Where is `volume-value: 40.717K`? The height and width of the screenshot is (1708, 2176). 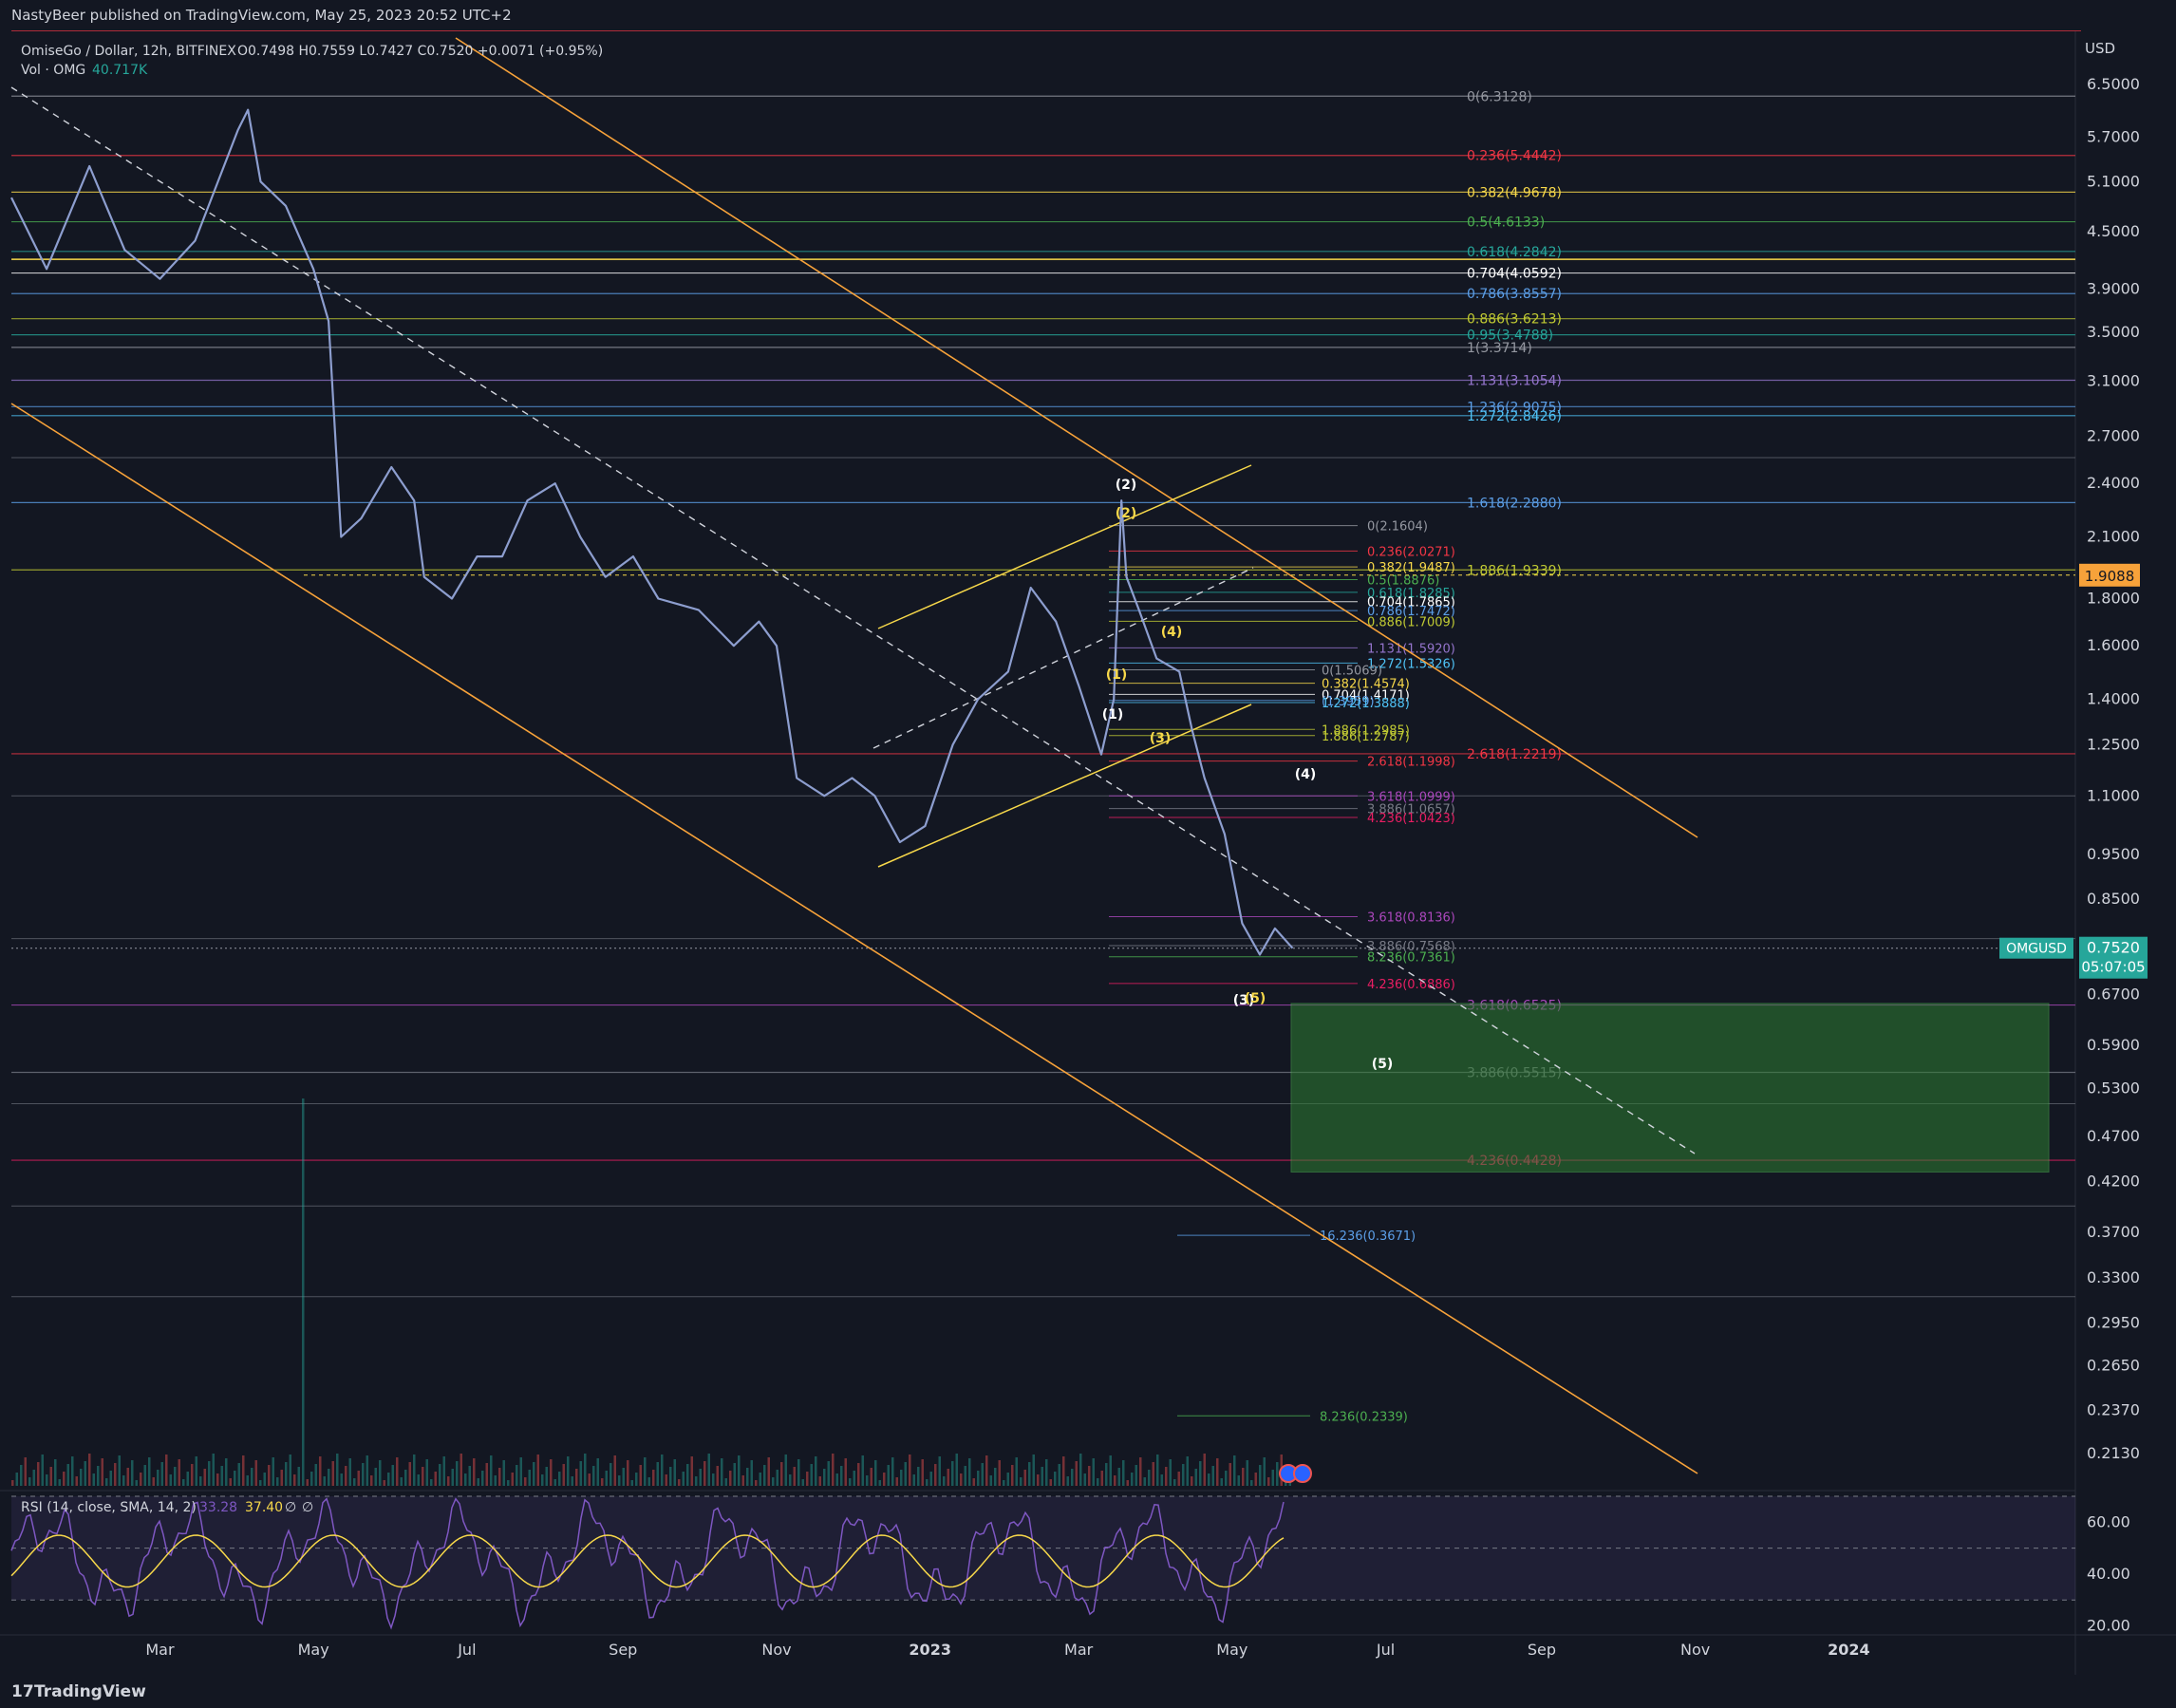 volume-value: 40.717K is located at coordinates (120, 70).